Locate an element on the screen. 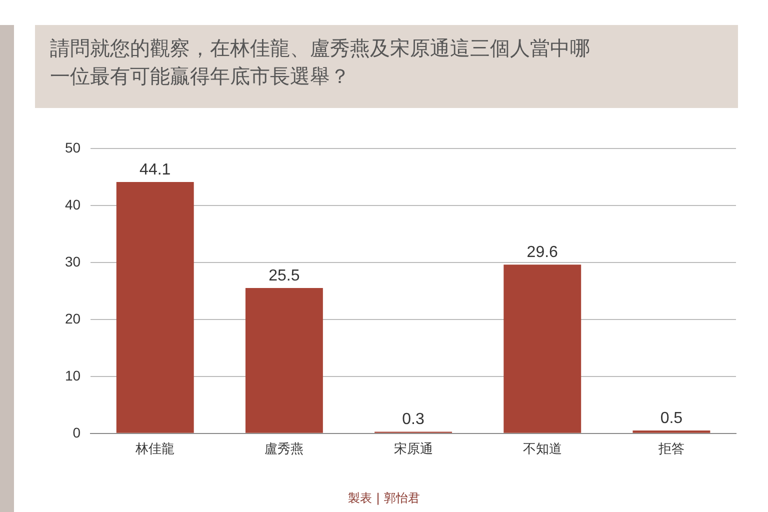 The image size is (768, 512). data-label: 0.3 is located at coordinates (413, 419).